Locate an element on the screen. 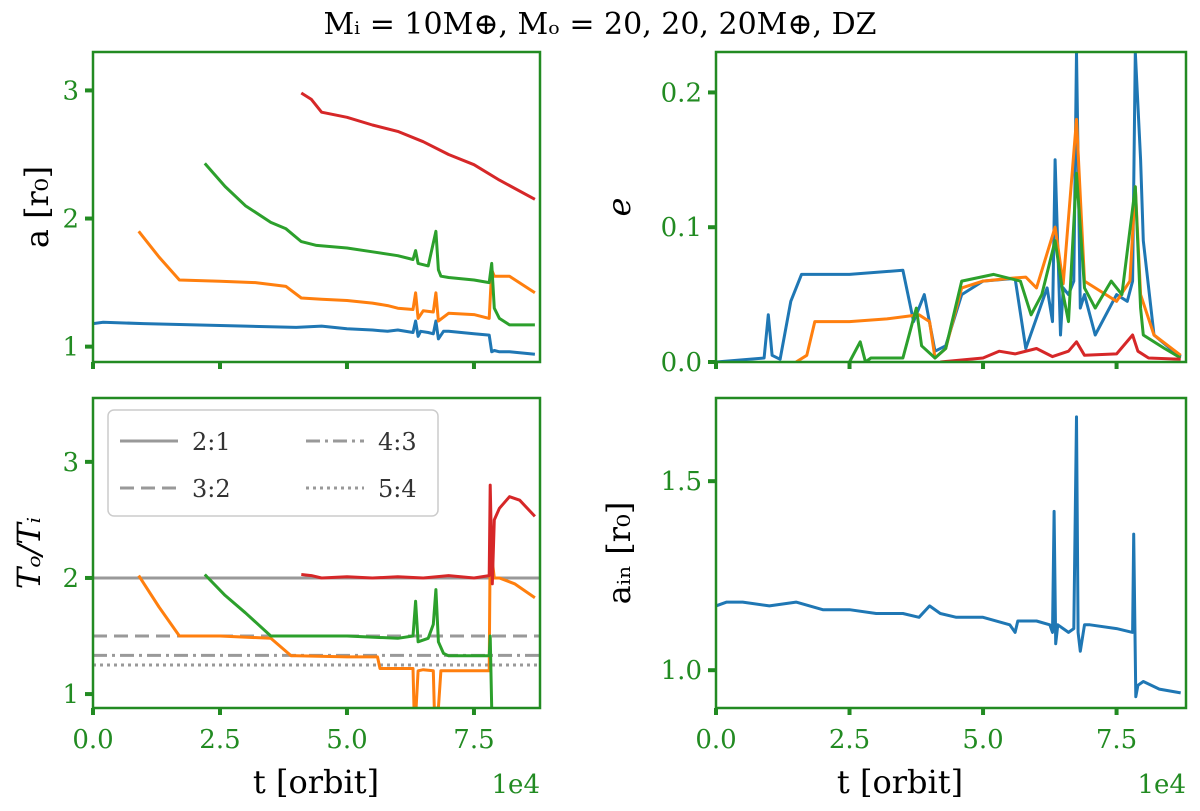 This screenshot has height=811, width=1200. legend: 2:1 3:2 4:3 5:4 is located at coordinates (273, 463).